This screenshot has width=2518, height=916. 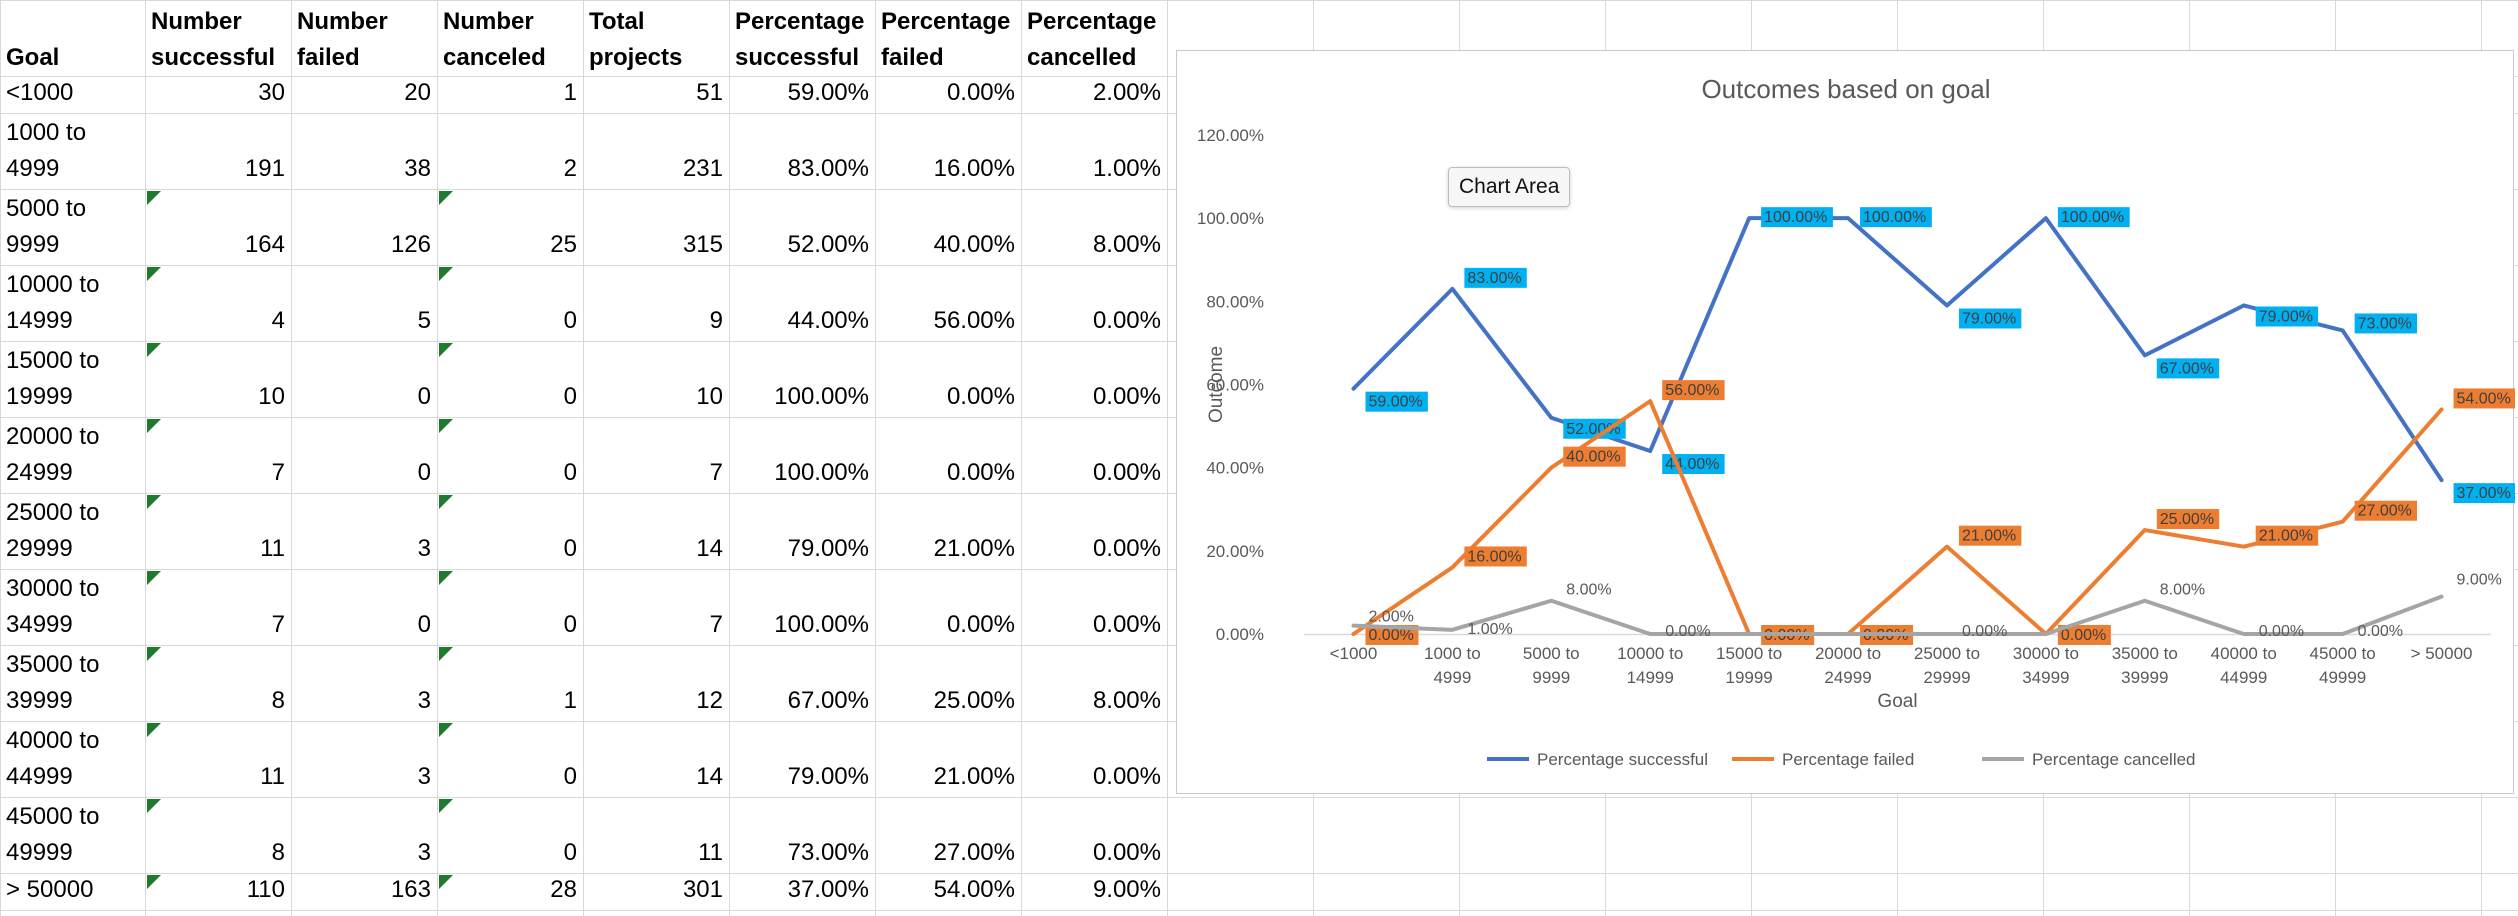 What do you see at coordinates (709, 548) in the screenshot?
I see `value-cell: 14` at bounding box center [709, 548].